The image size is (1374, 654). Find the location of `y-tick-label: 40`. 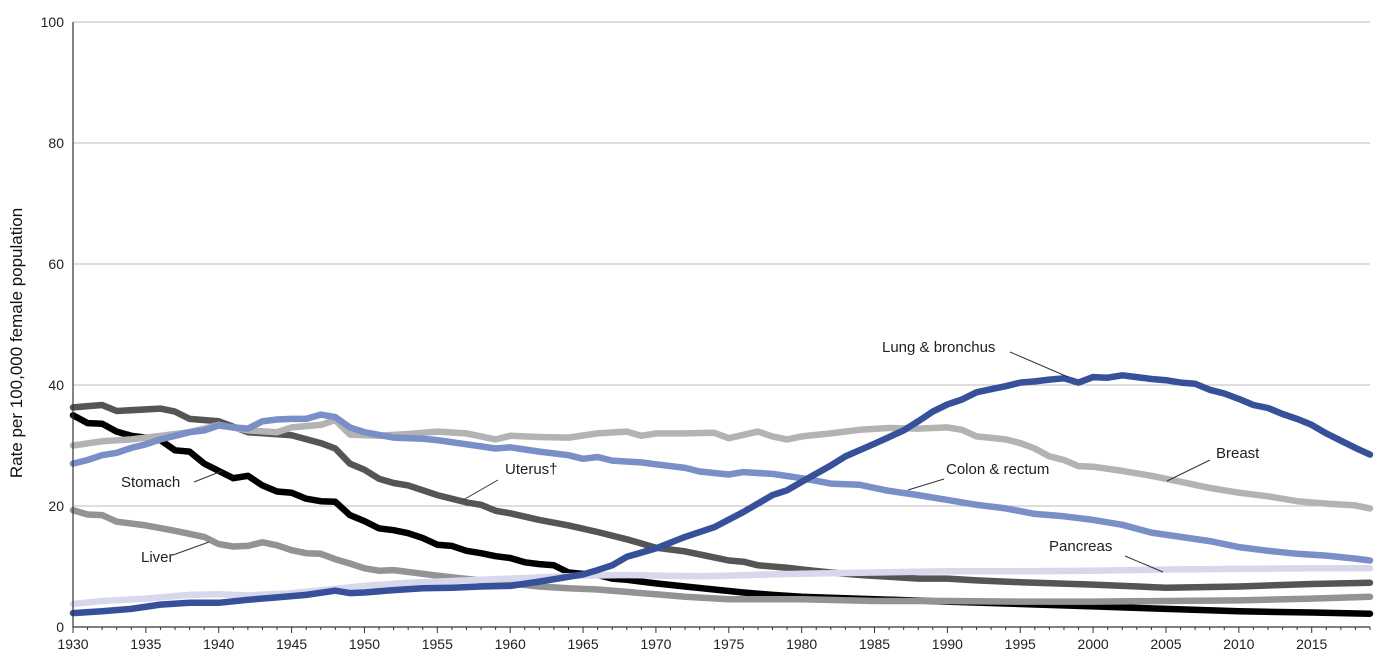

y-tick-label: 40 is located at coordinates (56, 385).